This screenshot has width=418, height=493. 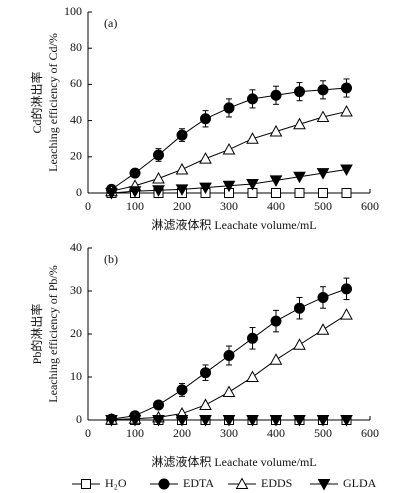 I want to click on y-axis-label: Leaching efficiency of Cd/%, so click(x=53, y=102).